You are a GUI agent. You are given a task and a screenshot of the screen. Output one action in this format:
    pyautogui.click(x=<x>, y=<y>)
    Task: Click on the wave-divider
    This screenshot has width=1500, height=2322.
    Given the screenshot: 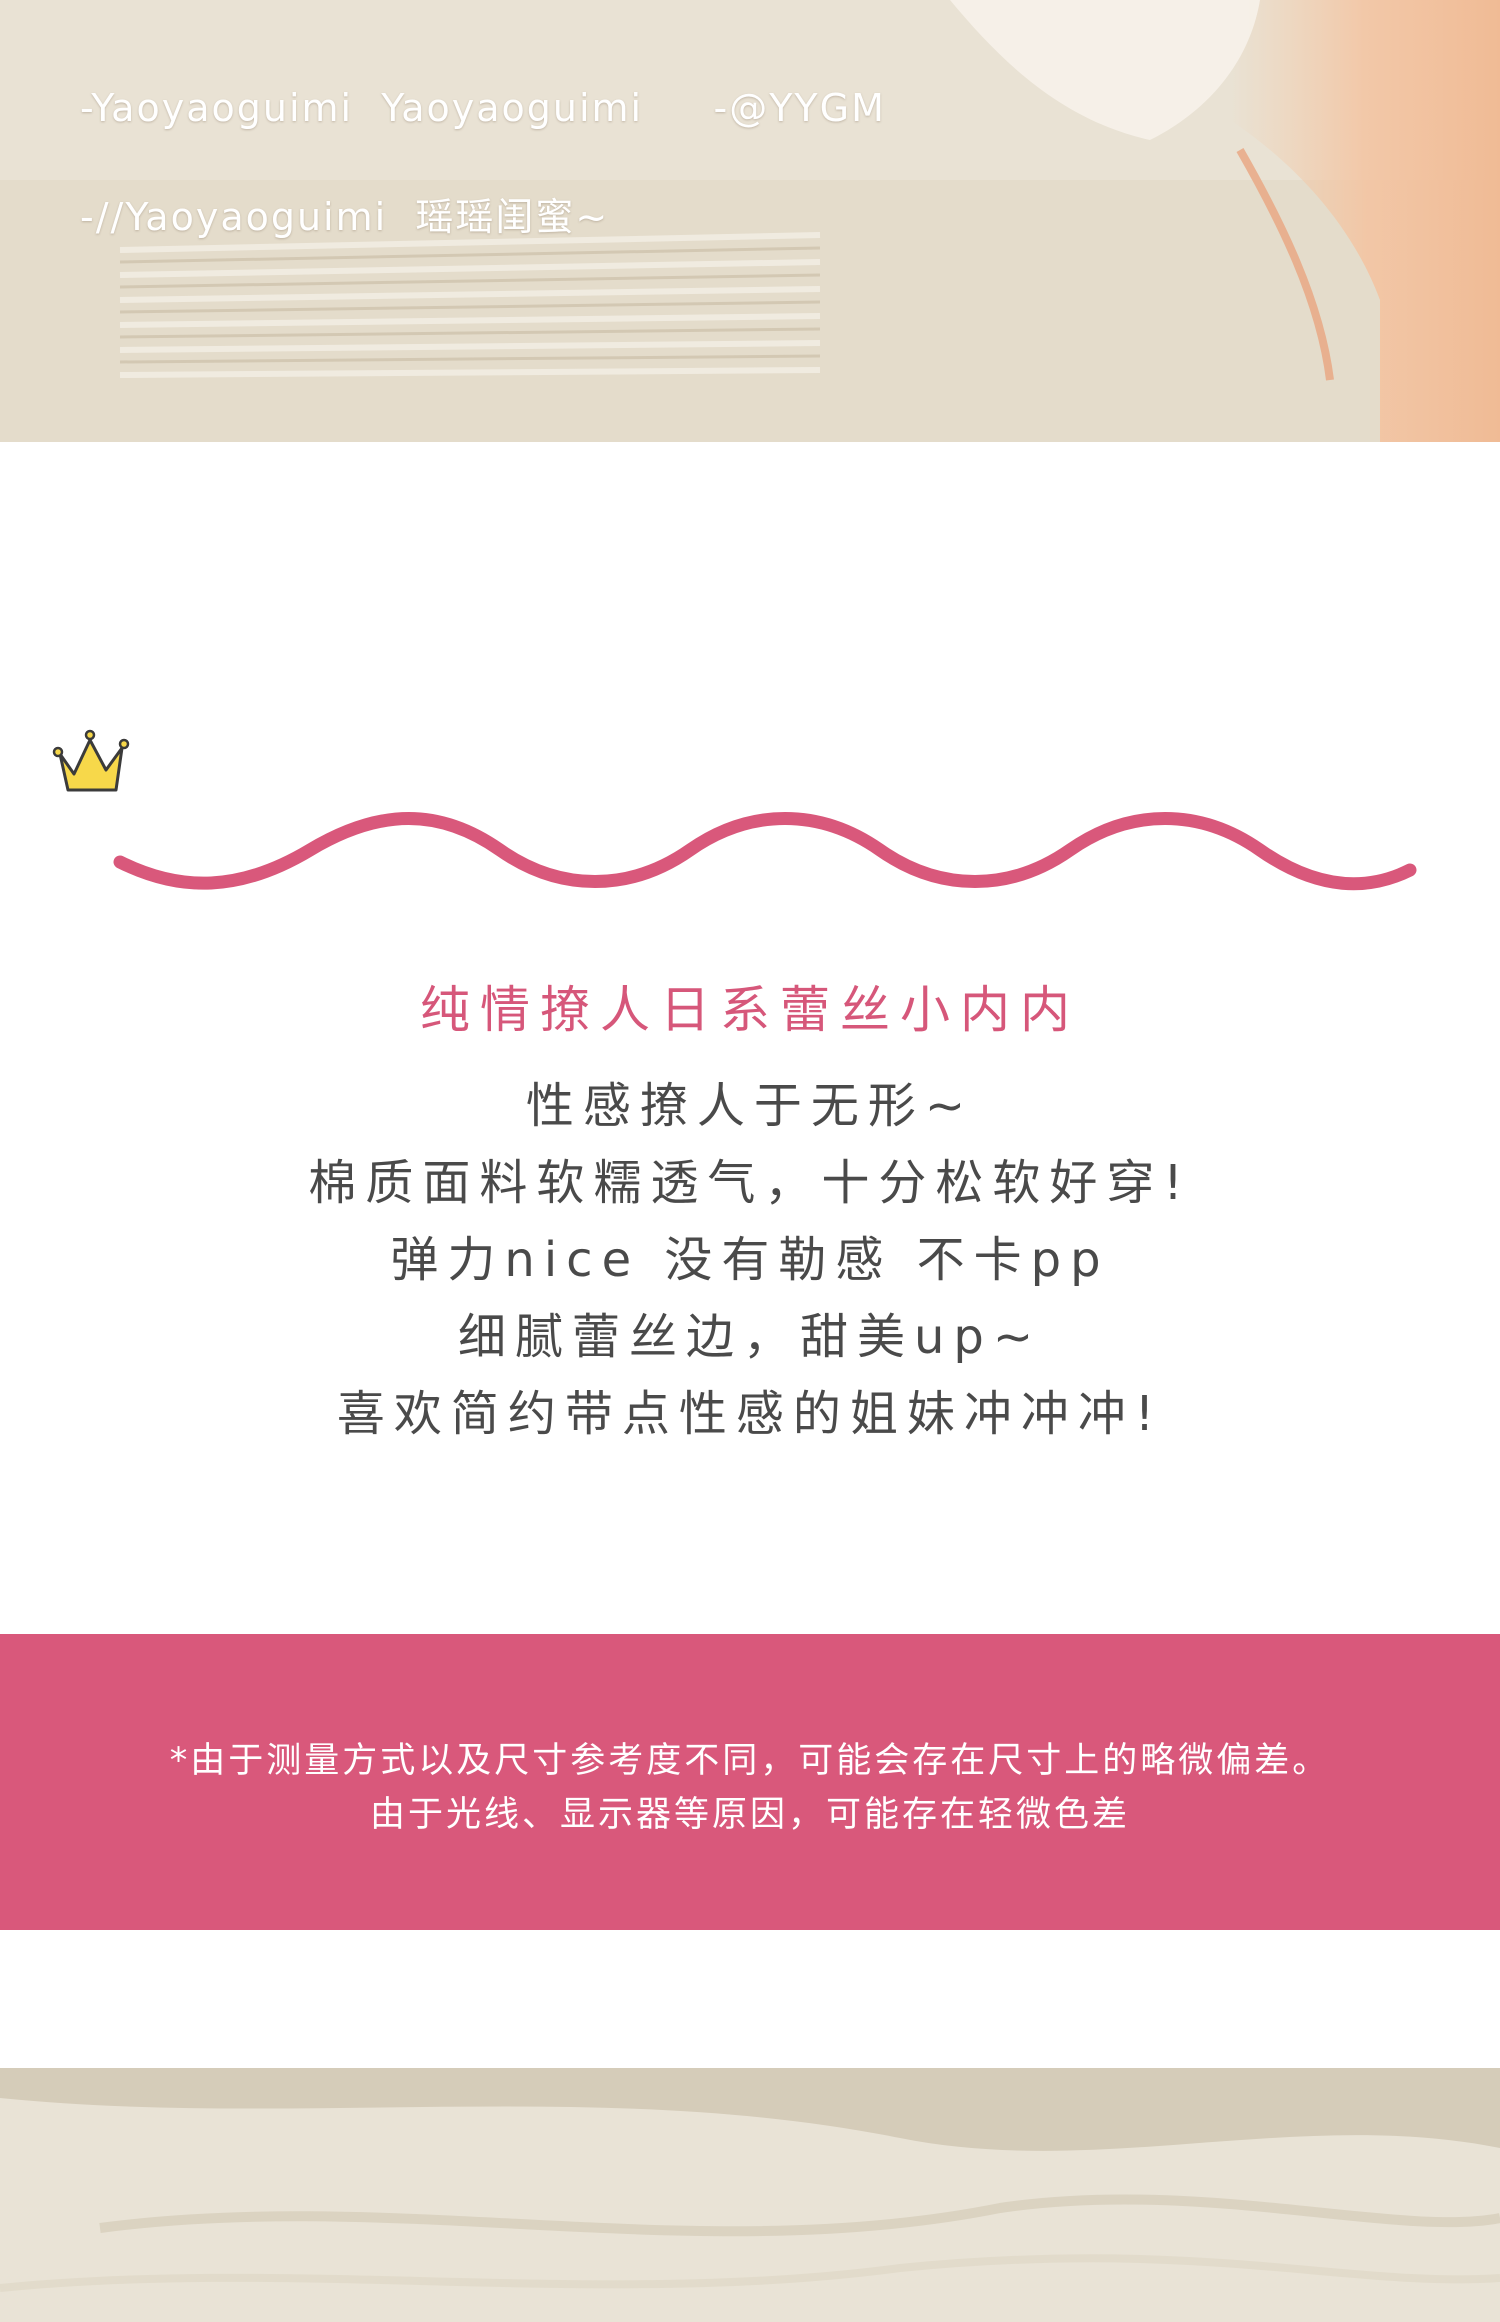 What is the action you would take?
    pyautogui.click(x=765, y=851)
    